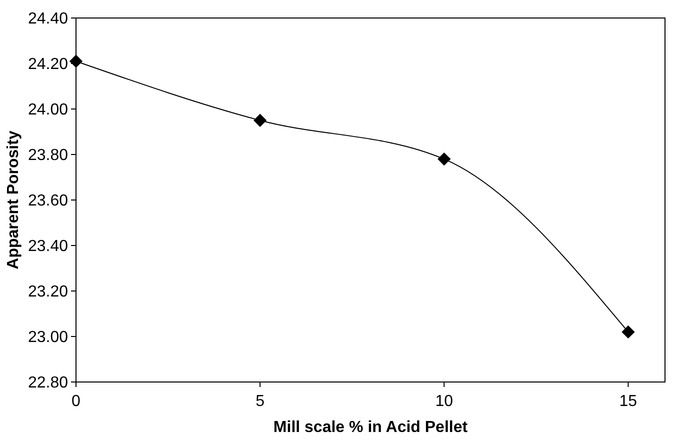 The width and height of the screenshot is (674, 442). What do you see at coordinates (48, 383) in the screenshot?
I see `y-tick-label: 22.80` at bounding box center [48, 383].